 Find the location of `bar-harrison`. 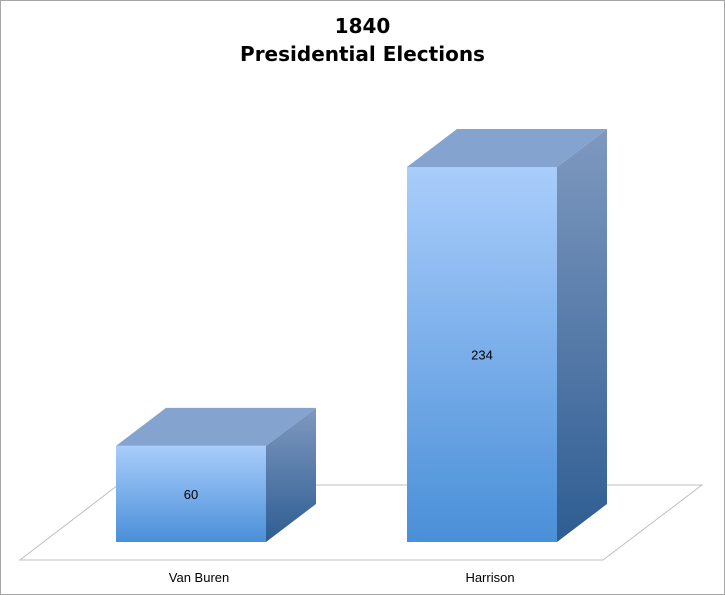

bar-harrison is located at coordinates (482, 354).